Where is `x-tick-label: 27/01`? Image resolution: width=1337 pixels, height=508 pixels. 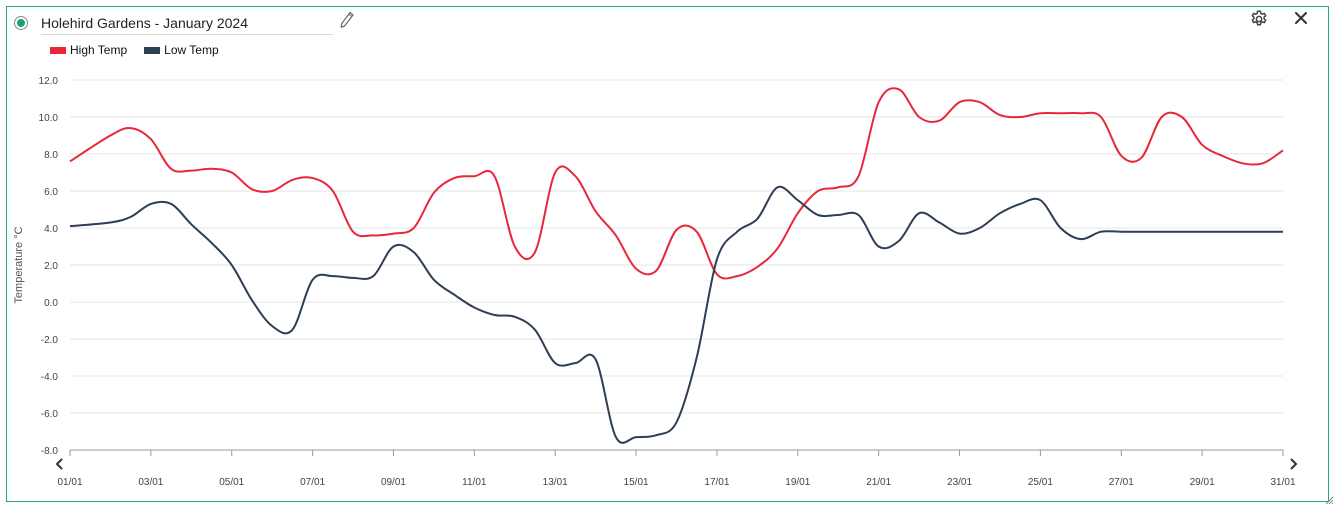 x-tick-label: 27/01 is located at coordinates (1121, 482).